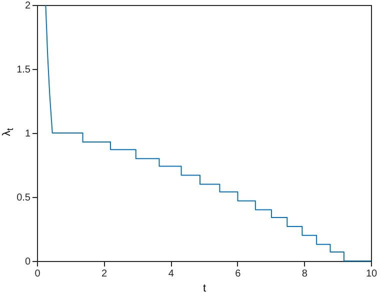  Describe the element at coordinates (27, 6) in the screenshot. I see `y-tick-label: 2` at that location.